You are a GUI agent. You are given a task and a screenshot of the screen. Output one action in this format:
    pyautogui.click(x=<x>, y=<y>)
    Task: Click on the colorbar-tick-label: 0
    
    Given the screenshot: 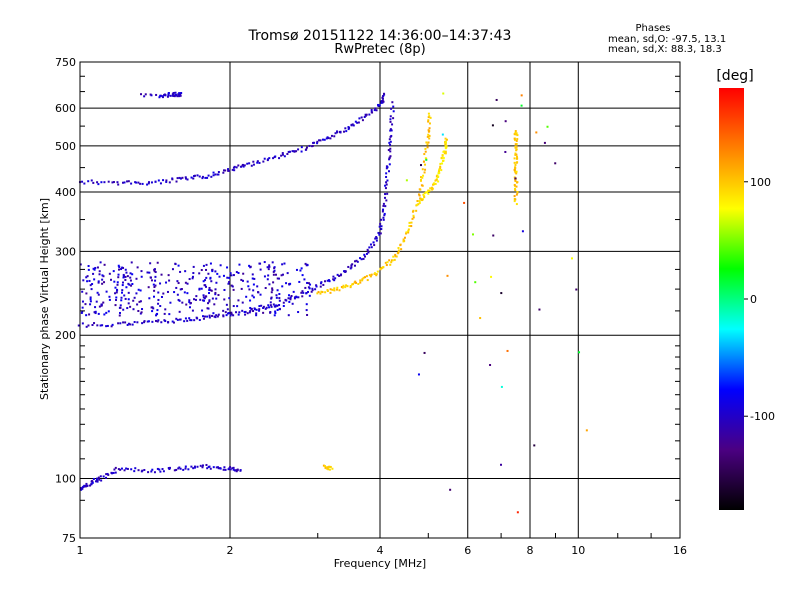 What is the action you would take?
    pyautogui.click(x=753, y=299)
    